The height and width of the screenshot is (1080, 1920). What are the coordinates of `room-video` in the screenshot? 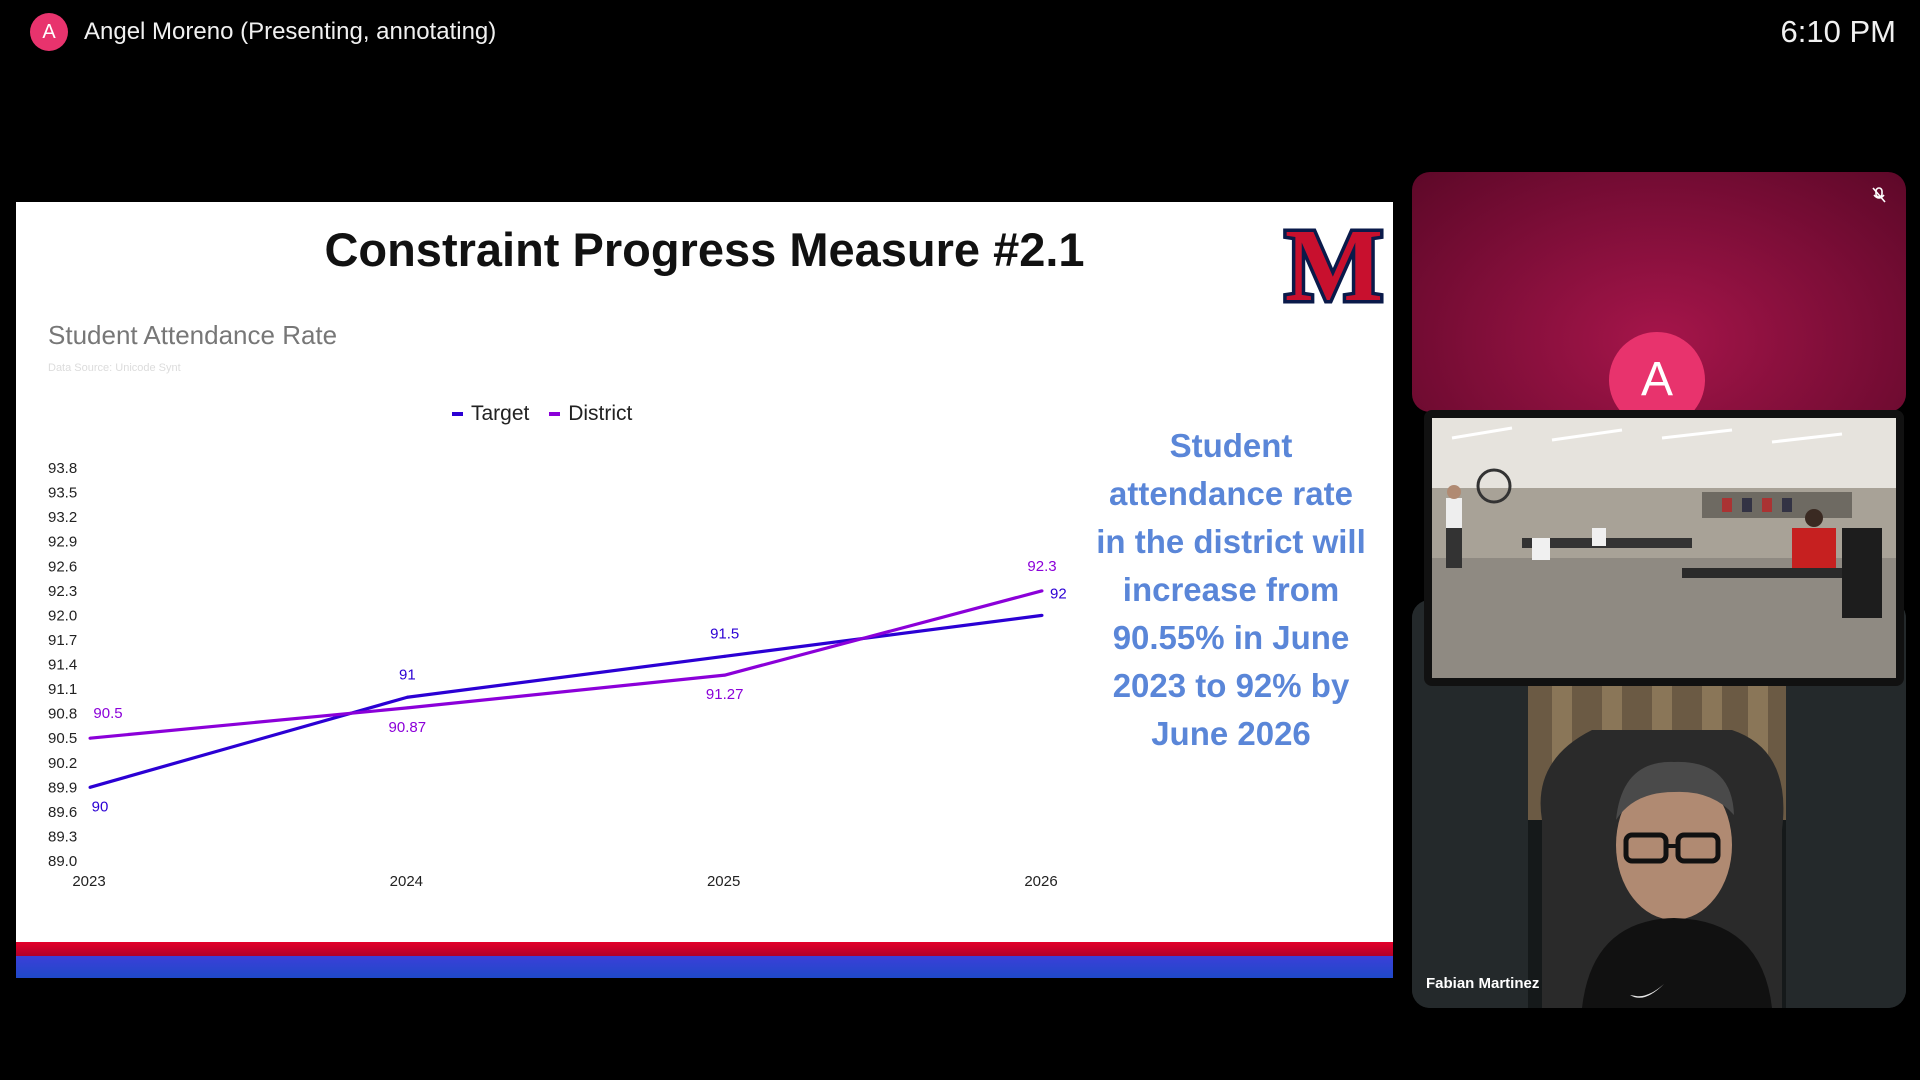 It's located at (1664, 548).